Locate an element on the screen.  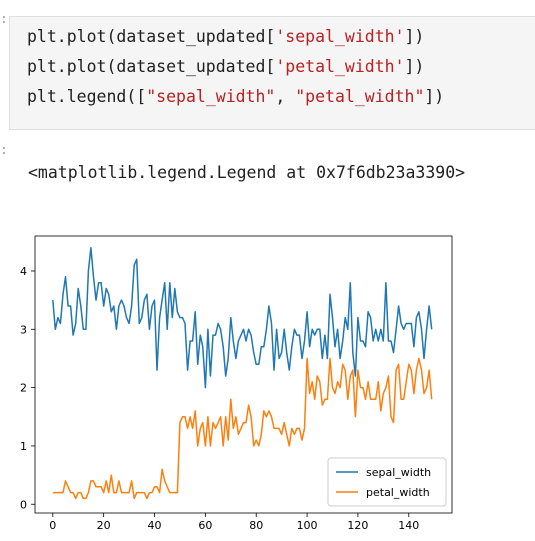
code-line-2: plt.plot(dataset_updated['petal_width']) is located at coordinates (225, 66).